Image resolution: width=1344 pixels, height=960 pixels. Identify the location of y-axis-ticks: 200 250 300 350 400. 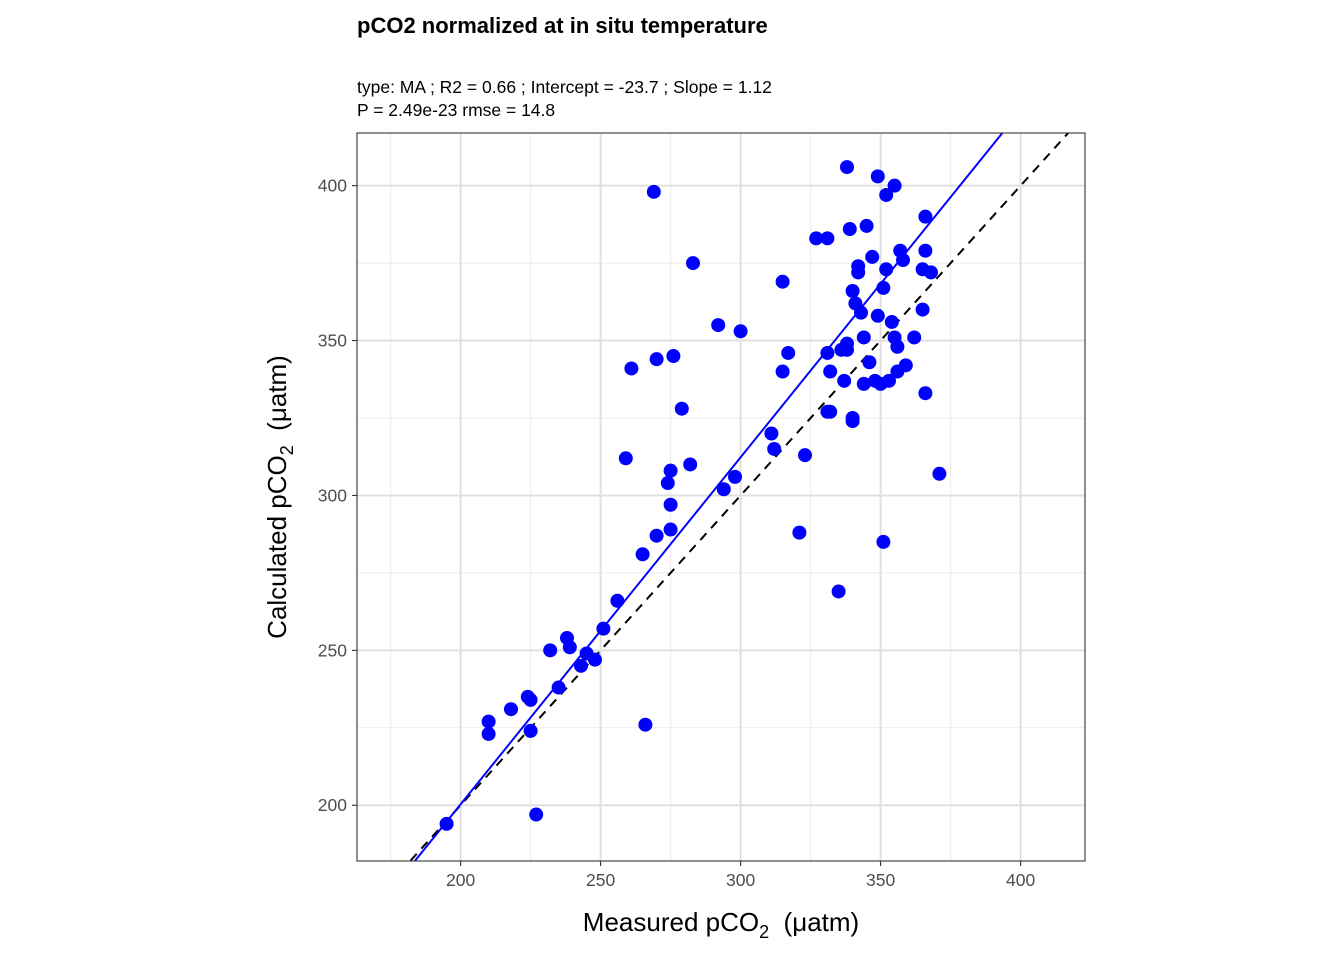
(337, 495).